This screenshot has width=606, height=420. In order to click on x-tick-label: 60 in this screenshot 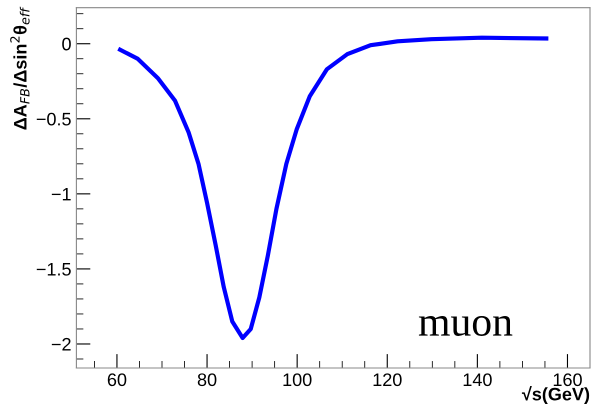, I will do `click(117, 379)`.